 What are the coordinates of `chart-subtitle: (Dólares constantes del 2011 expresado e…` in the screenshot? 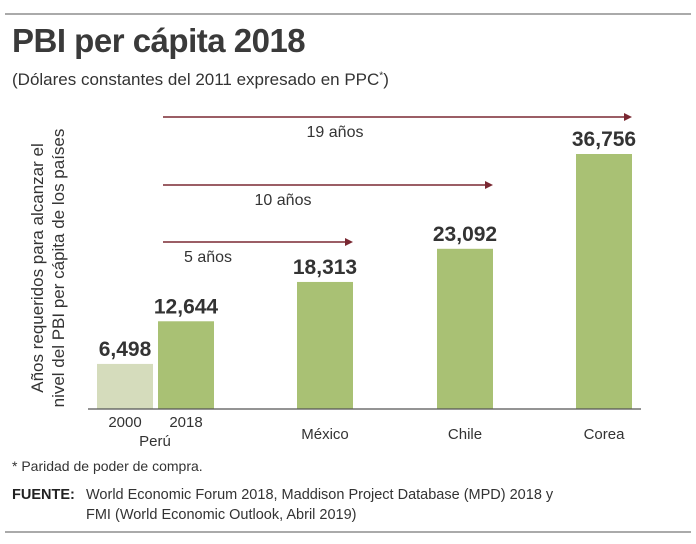 It's located at (200, 79).